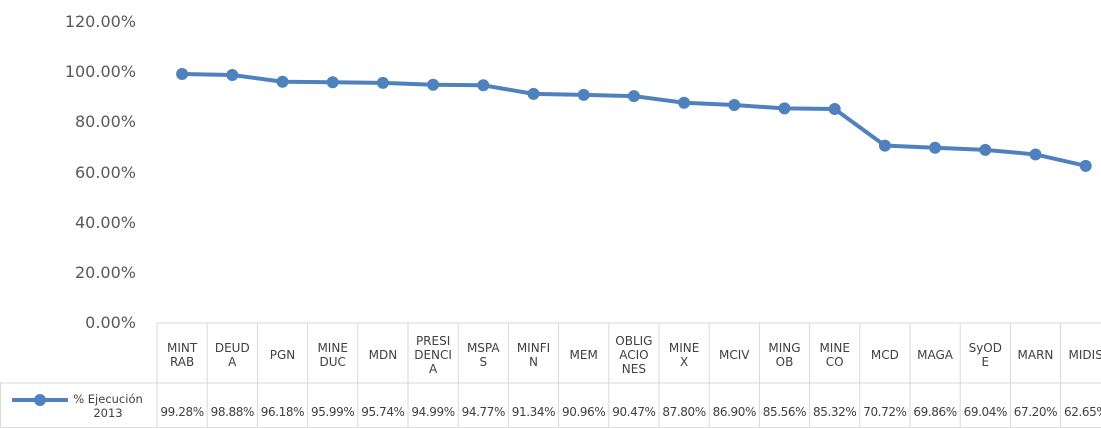  What do you see at coordinates (634, 412) in the screenshot?
I see `data-label: 90.47%` at bounding box center [634, 412].